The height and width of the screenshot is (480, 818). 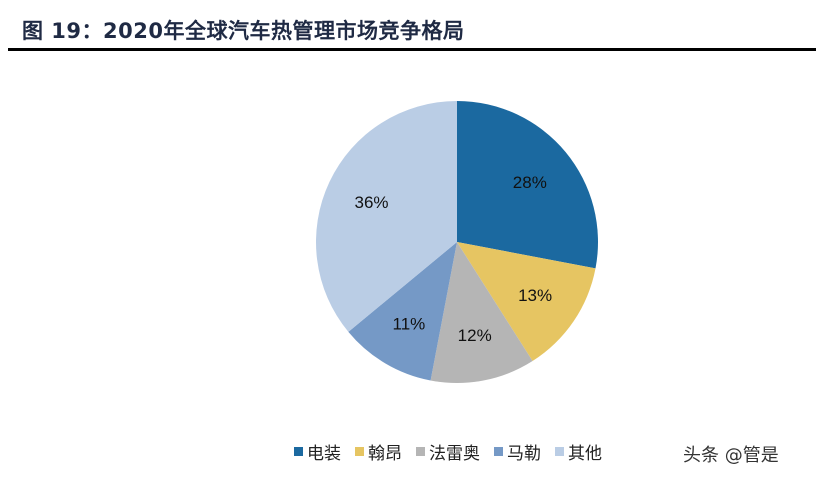 I want to click on slice-label: 11%, so click(x=409, y=323).